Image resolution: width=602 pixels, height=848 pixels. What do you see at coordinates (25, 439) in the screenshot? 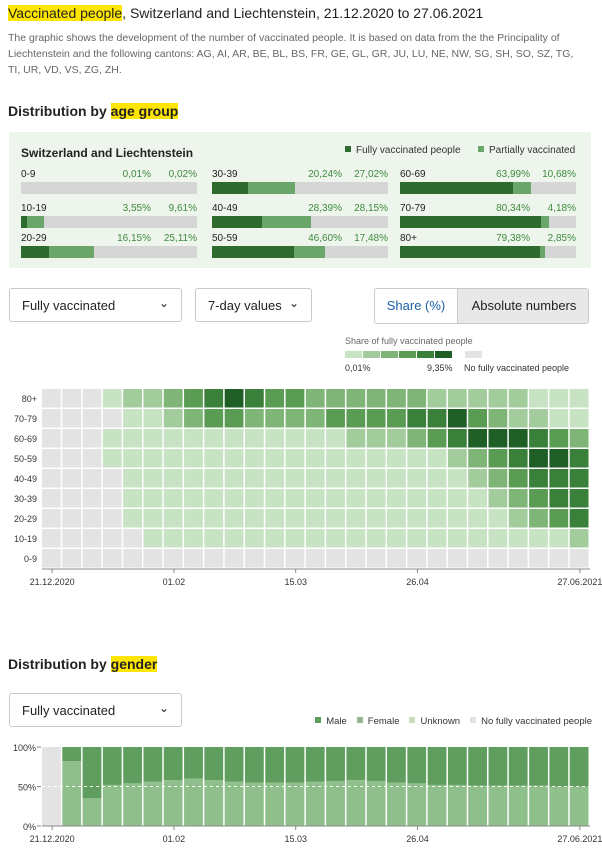
I see `heatmap-y-label: 60-69` at bounding box center [25, 439].